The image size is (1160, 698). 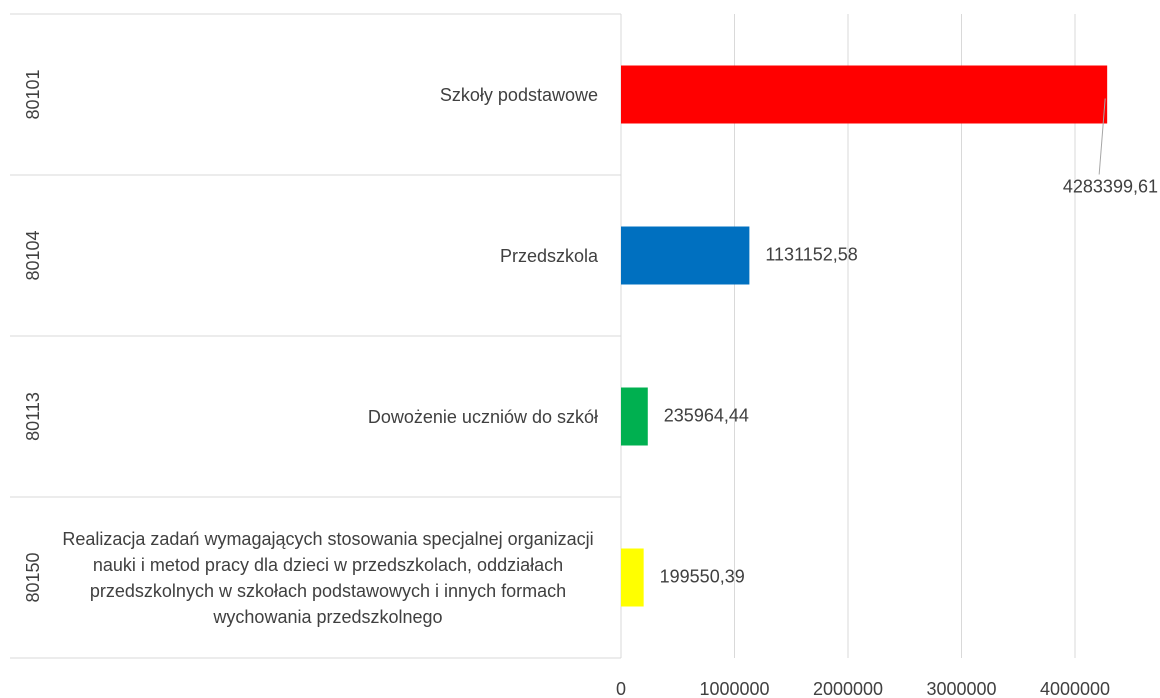 What do you see at coordinates (848, 688) in the screenshot?
I see `x-tick-label: 2000000` at bounding box center [848, 688].